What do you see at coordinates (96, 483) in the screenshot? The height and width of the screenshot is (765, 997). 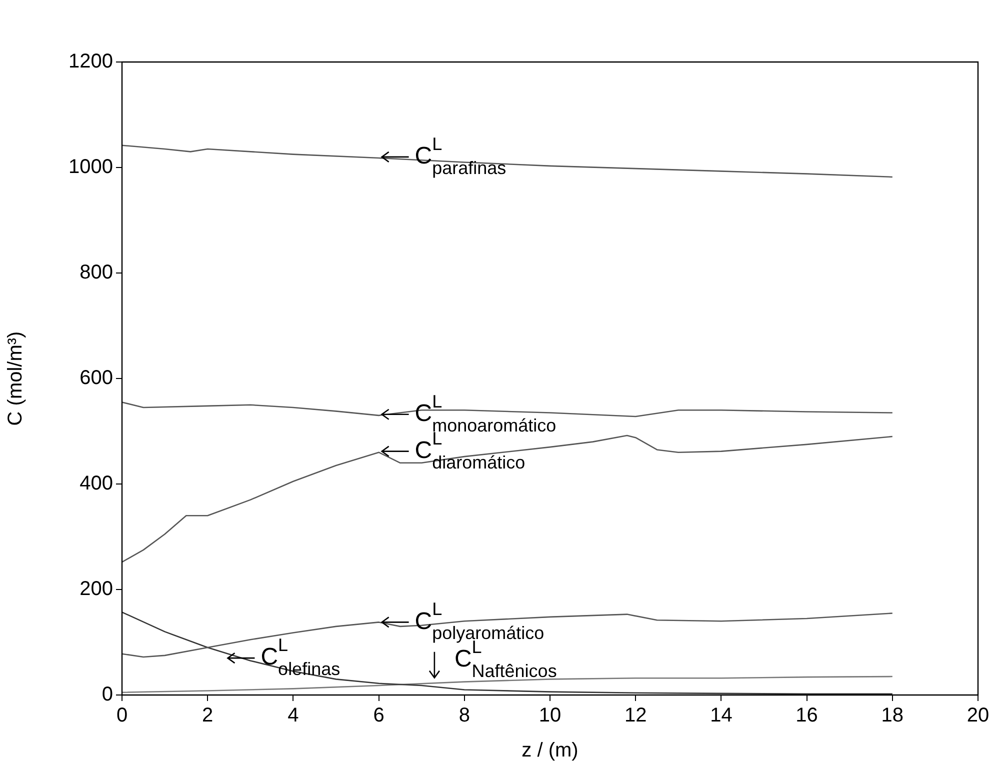 I see `y-tick-label: 400` at bounding box center [96, 483].